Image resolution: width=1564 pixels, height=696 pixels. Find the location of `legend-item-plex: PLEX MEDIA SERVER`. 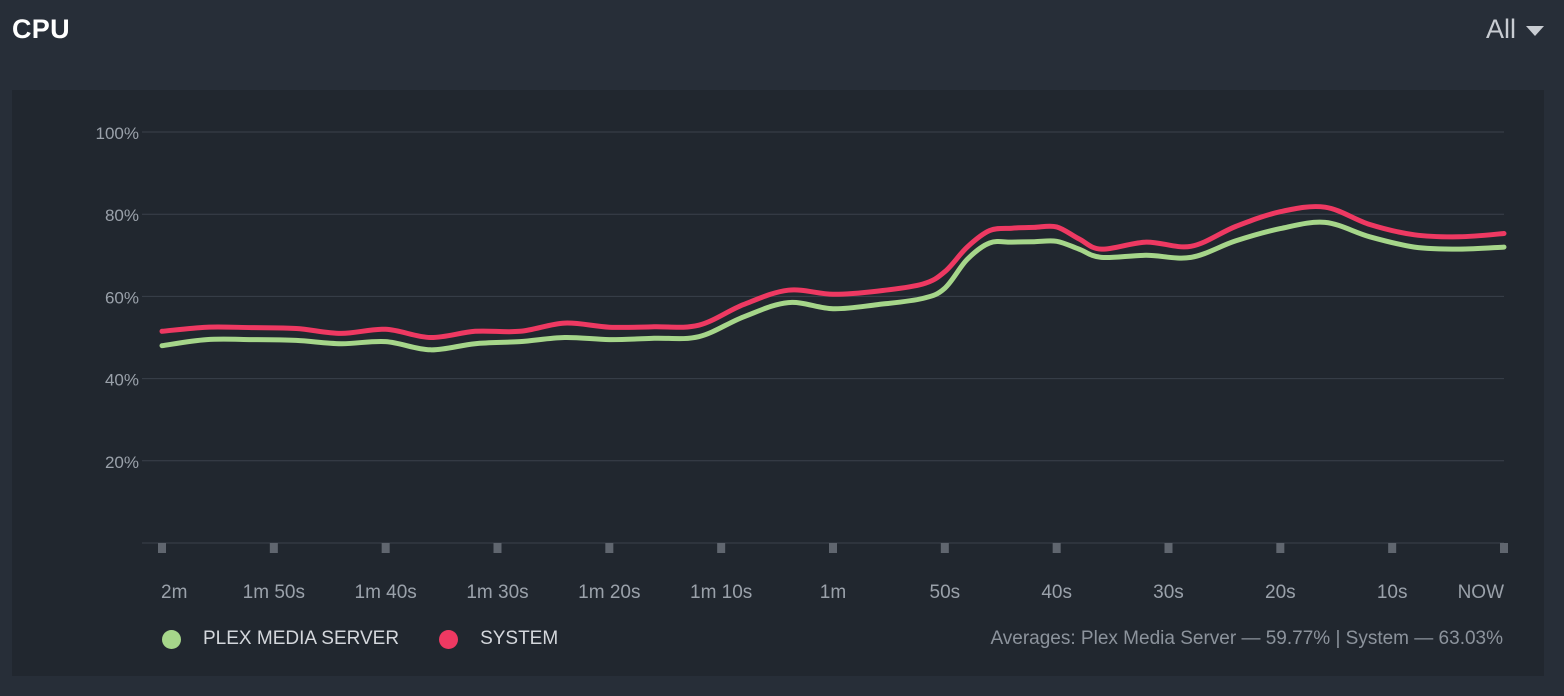

legend-item-plex: PLEX MEDIA SERVER is located at coordinates (280, 639).